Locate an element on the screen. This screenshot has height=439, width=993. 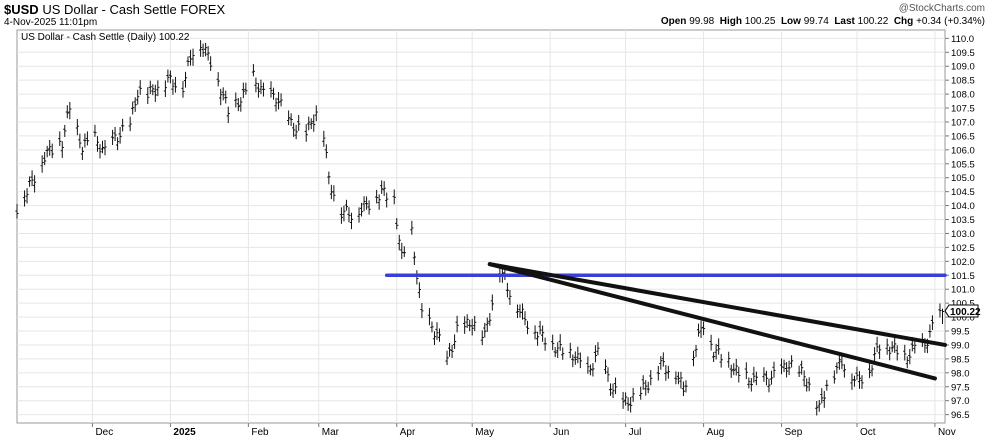
y-tick-label: 108.0 is located at coordinates (963, 95).